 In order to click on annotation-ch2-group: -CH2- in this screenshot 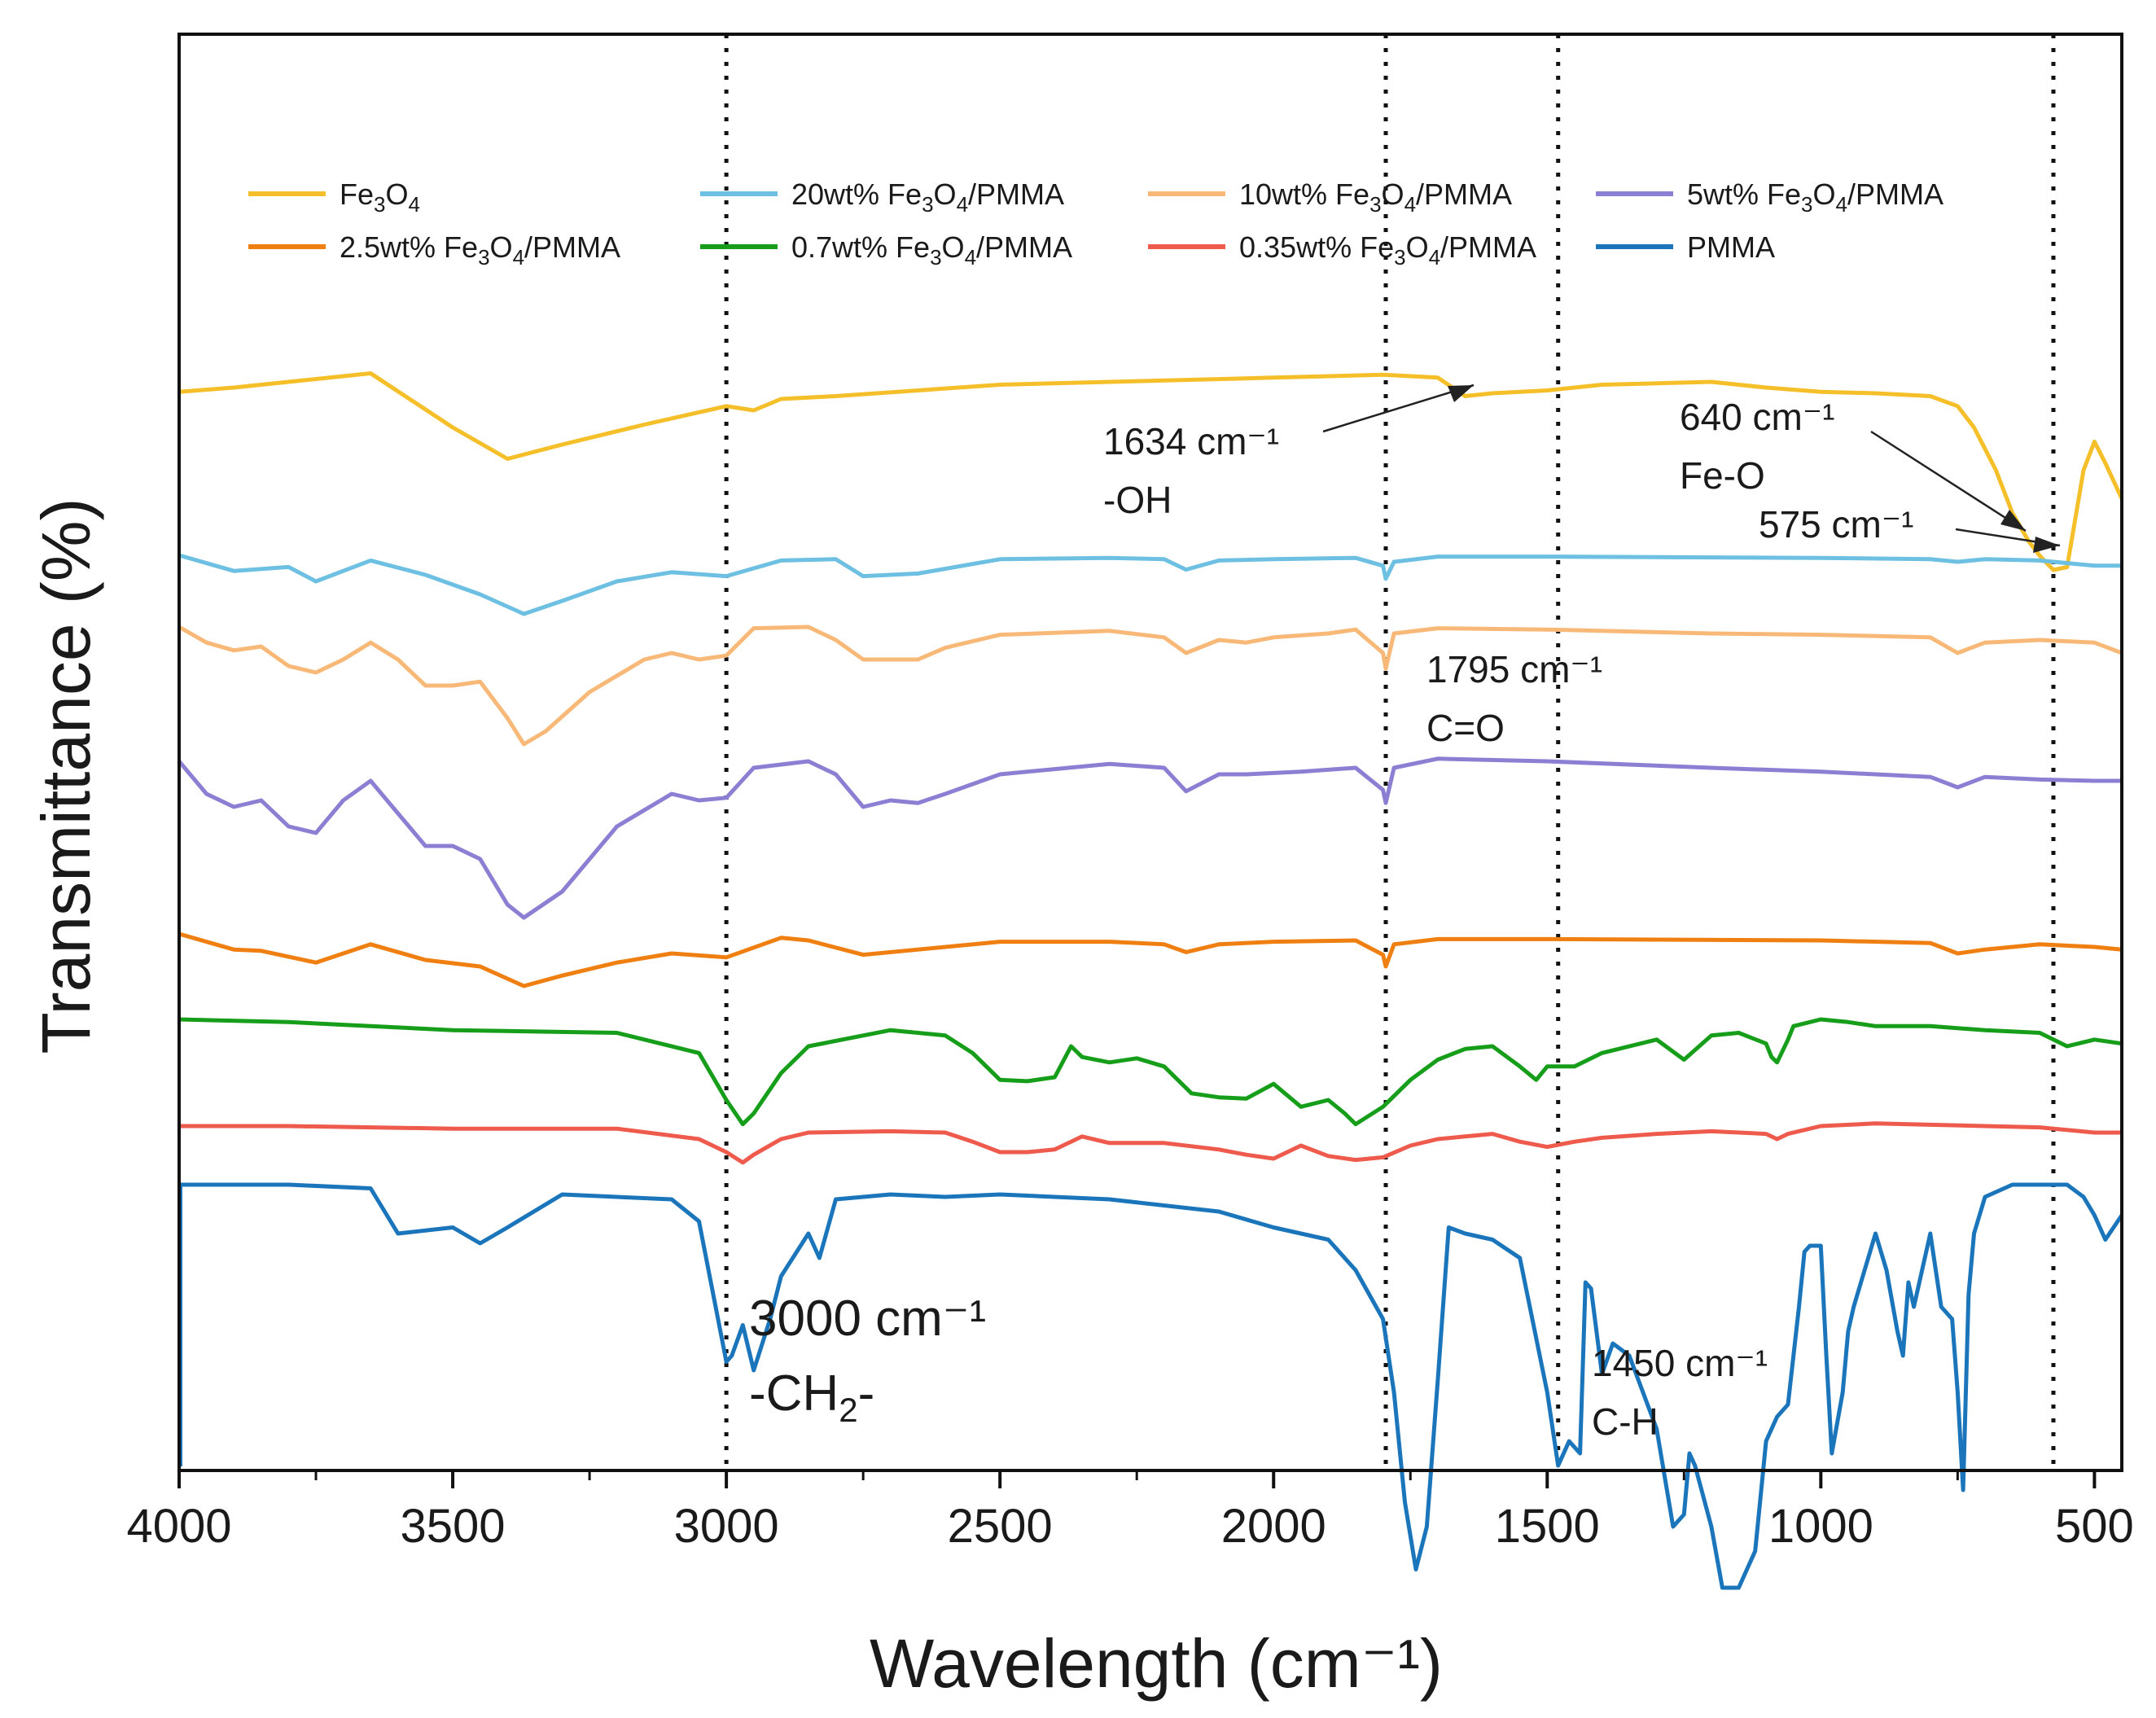, I will do `click(812, 1397)`.